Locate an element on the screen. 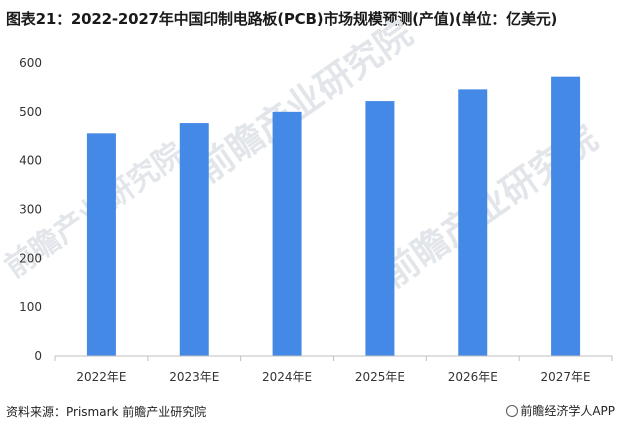 The width and height of the screenshot is (623, 432). y-tick-label: 600 is located at coordinates (30, 63).